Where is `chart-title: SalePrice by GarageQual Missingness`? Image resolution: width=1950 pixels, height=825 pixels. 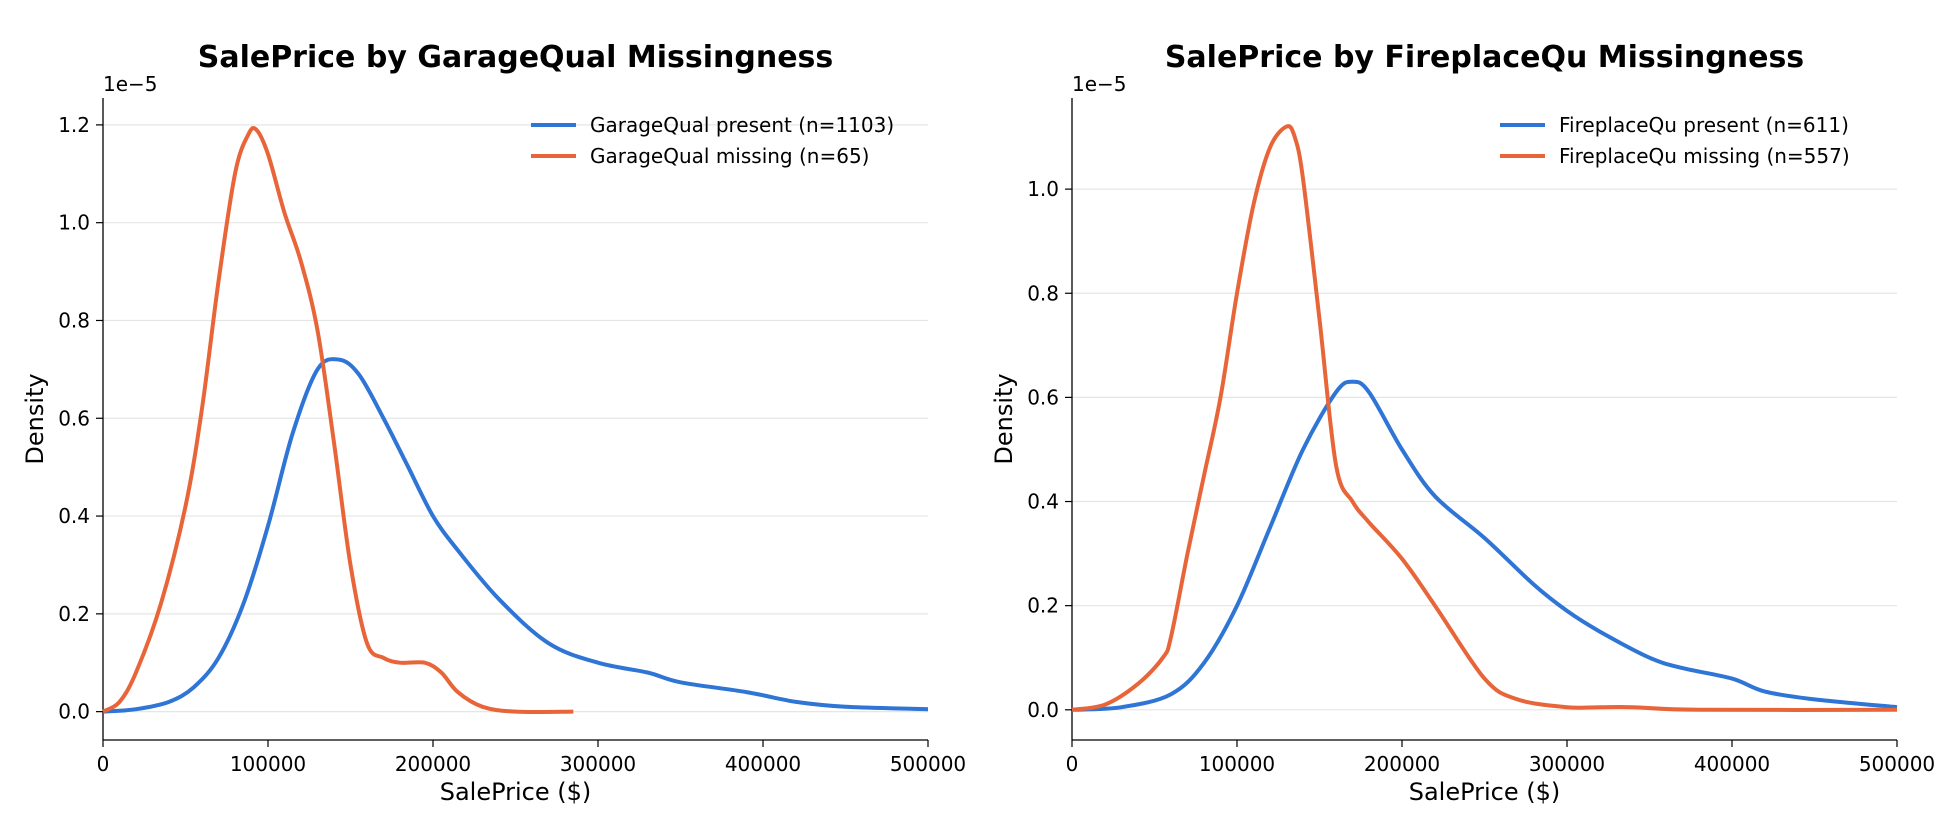 chart-title: SalePrice by GarageQual Missingness is located at coordinates (516, 57).